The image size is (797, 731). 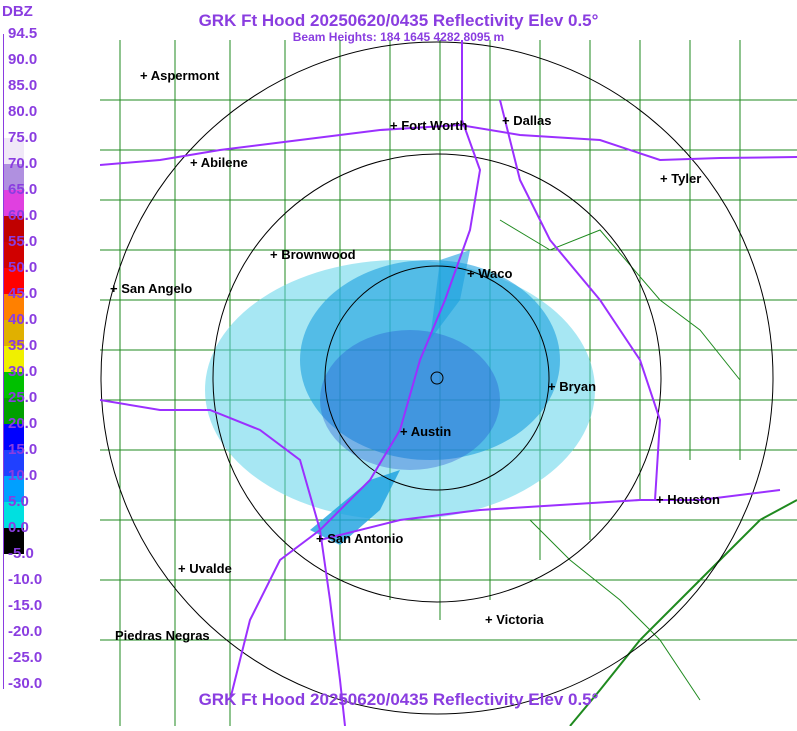 I want to click on legend-label: 75.0, so click(x=23, y=137).